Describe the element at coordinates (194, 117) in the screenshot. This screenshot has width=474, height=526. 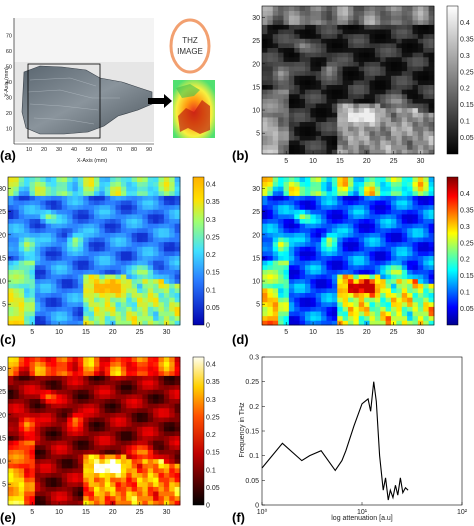
I see `thz-thumb-detail` at that location.